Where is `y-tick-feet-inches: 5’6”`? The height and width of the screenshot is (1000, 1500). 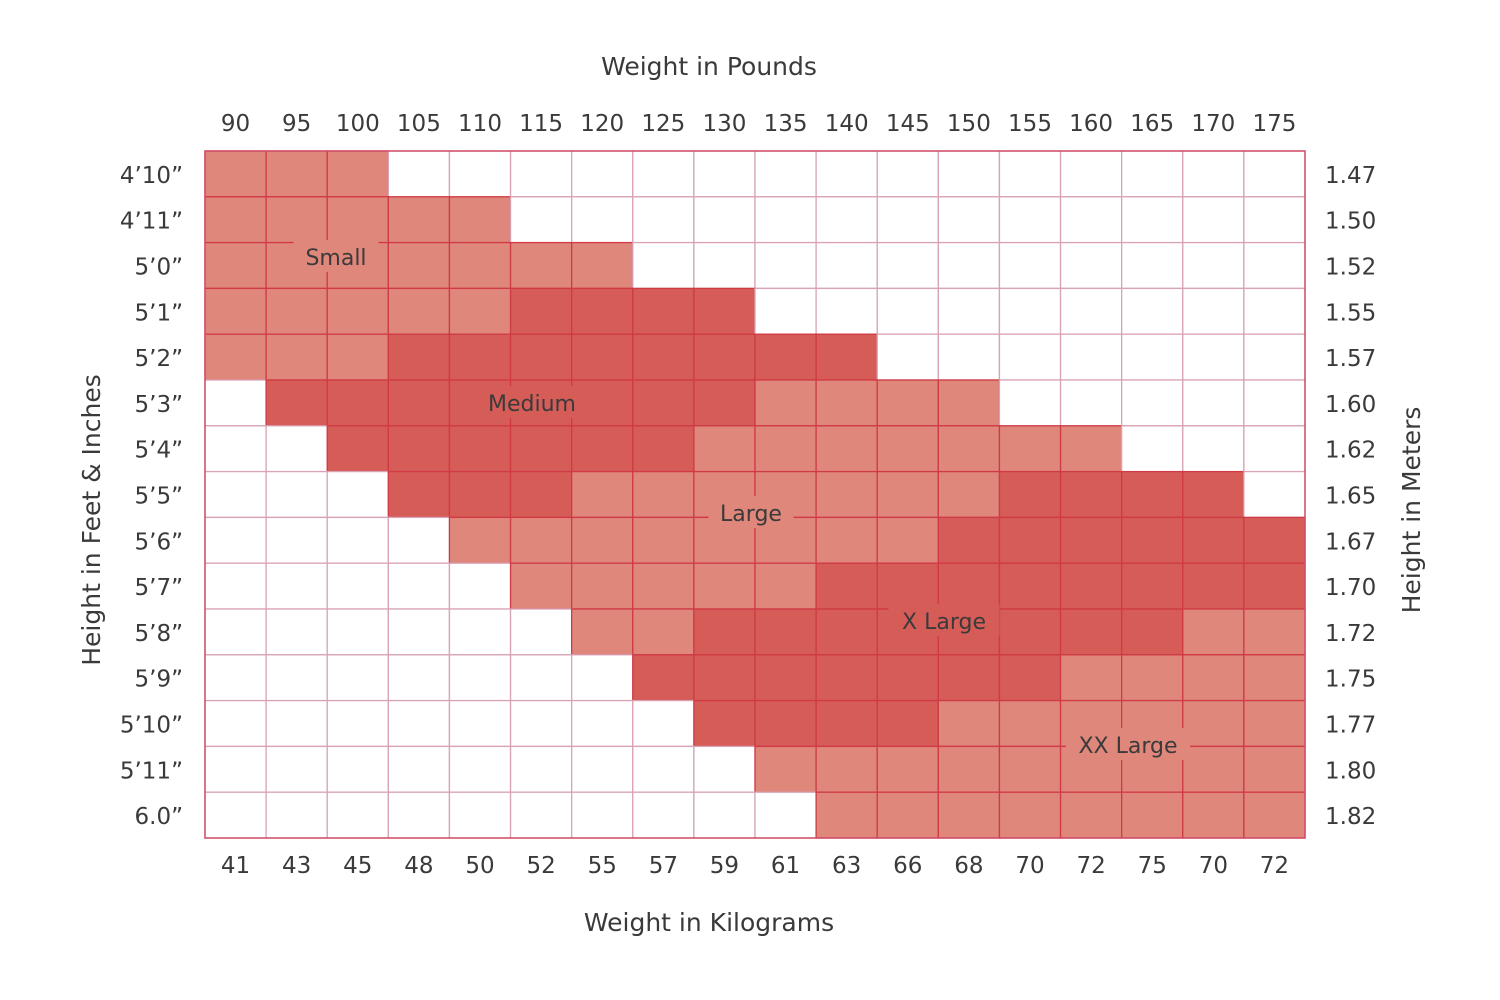
y-tick-feet-inches: 5’6” is located at coordinates (159, 542).